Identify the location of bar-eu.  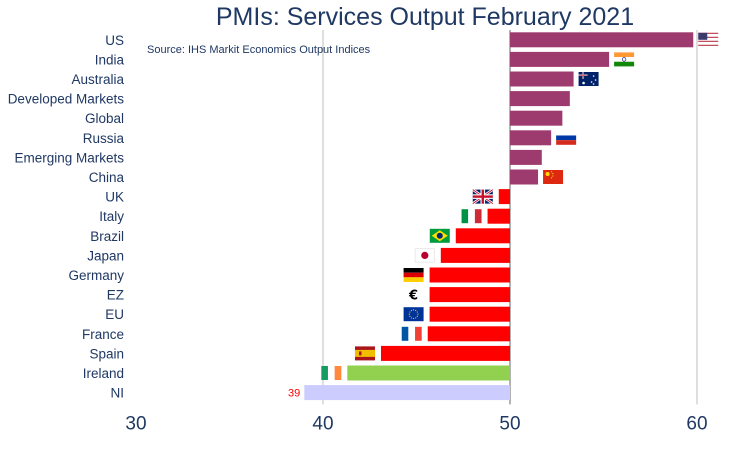
(469, 314).